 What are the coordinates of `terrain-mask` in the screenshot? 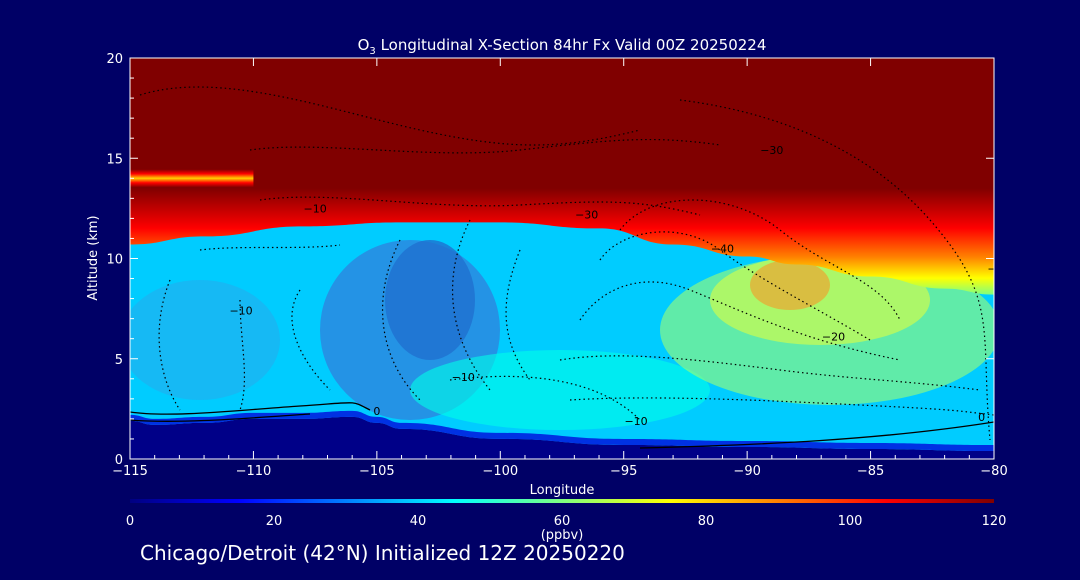 It's located at (562, 437).